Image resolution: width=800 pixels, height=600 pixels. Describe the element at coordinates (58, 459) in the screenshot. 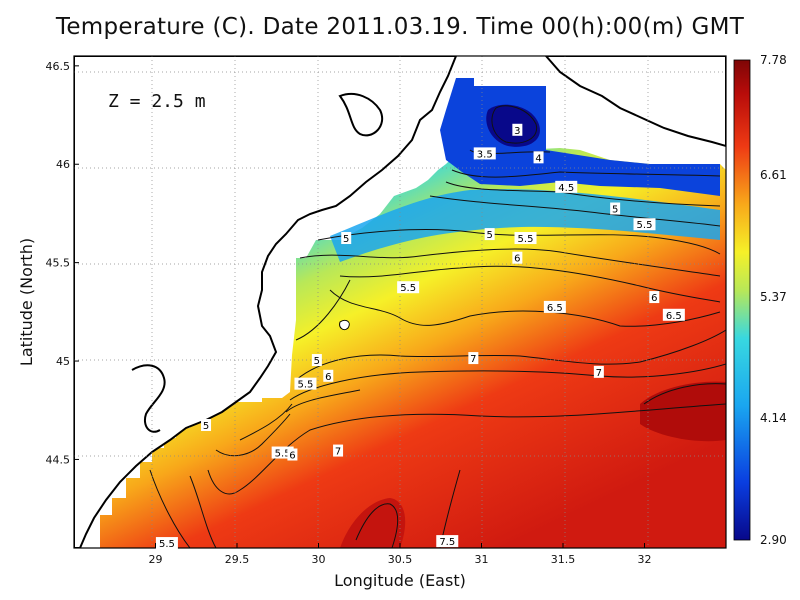

I see `y-tick-label: 44.5` at that location.